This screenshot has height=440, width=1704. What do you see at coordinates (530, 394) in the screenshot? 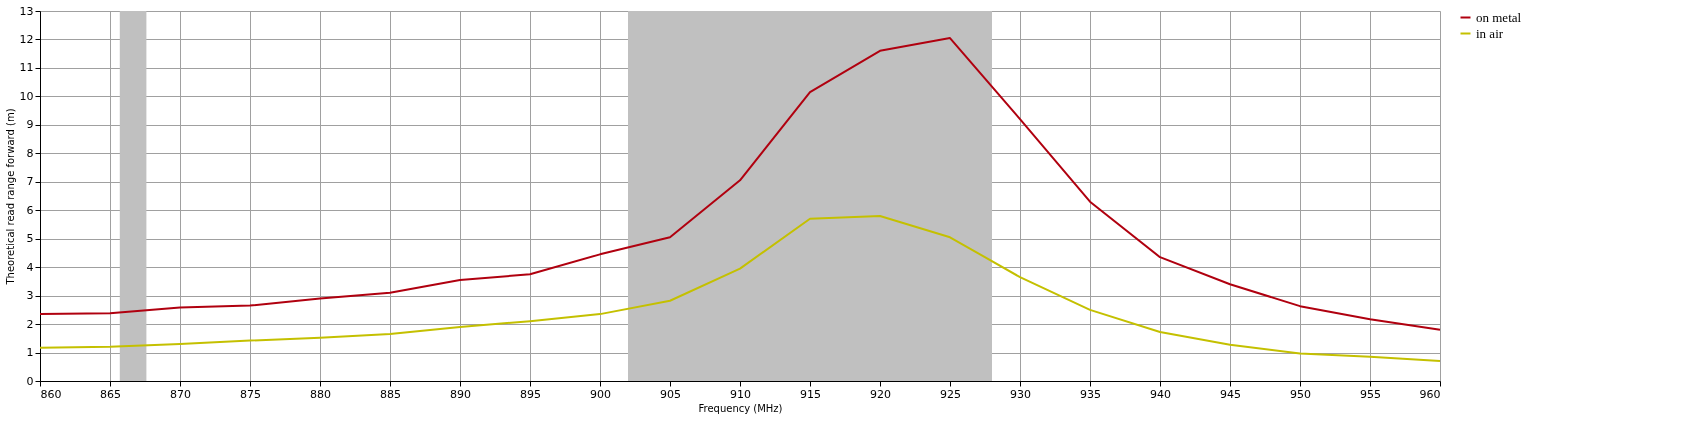
I see `x-tick-label: 895` at bounding box center [530, 394].